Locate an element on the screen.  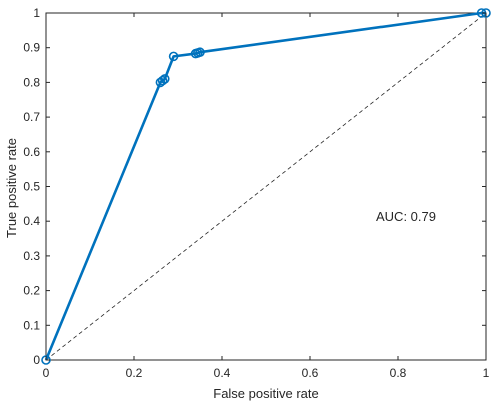
y-tick-label: 0.5 is located at coordinates (31, 187).